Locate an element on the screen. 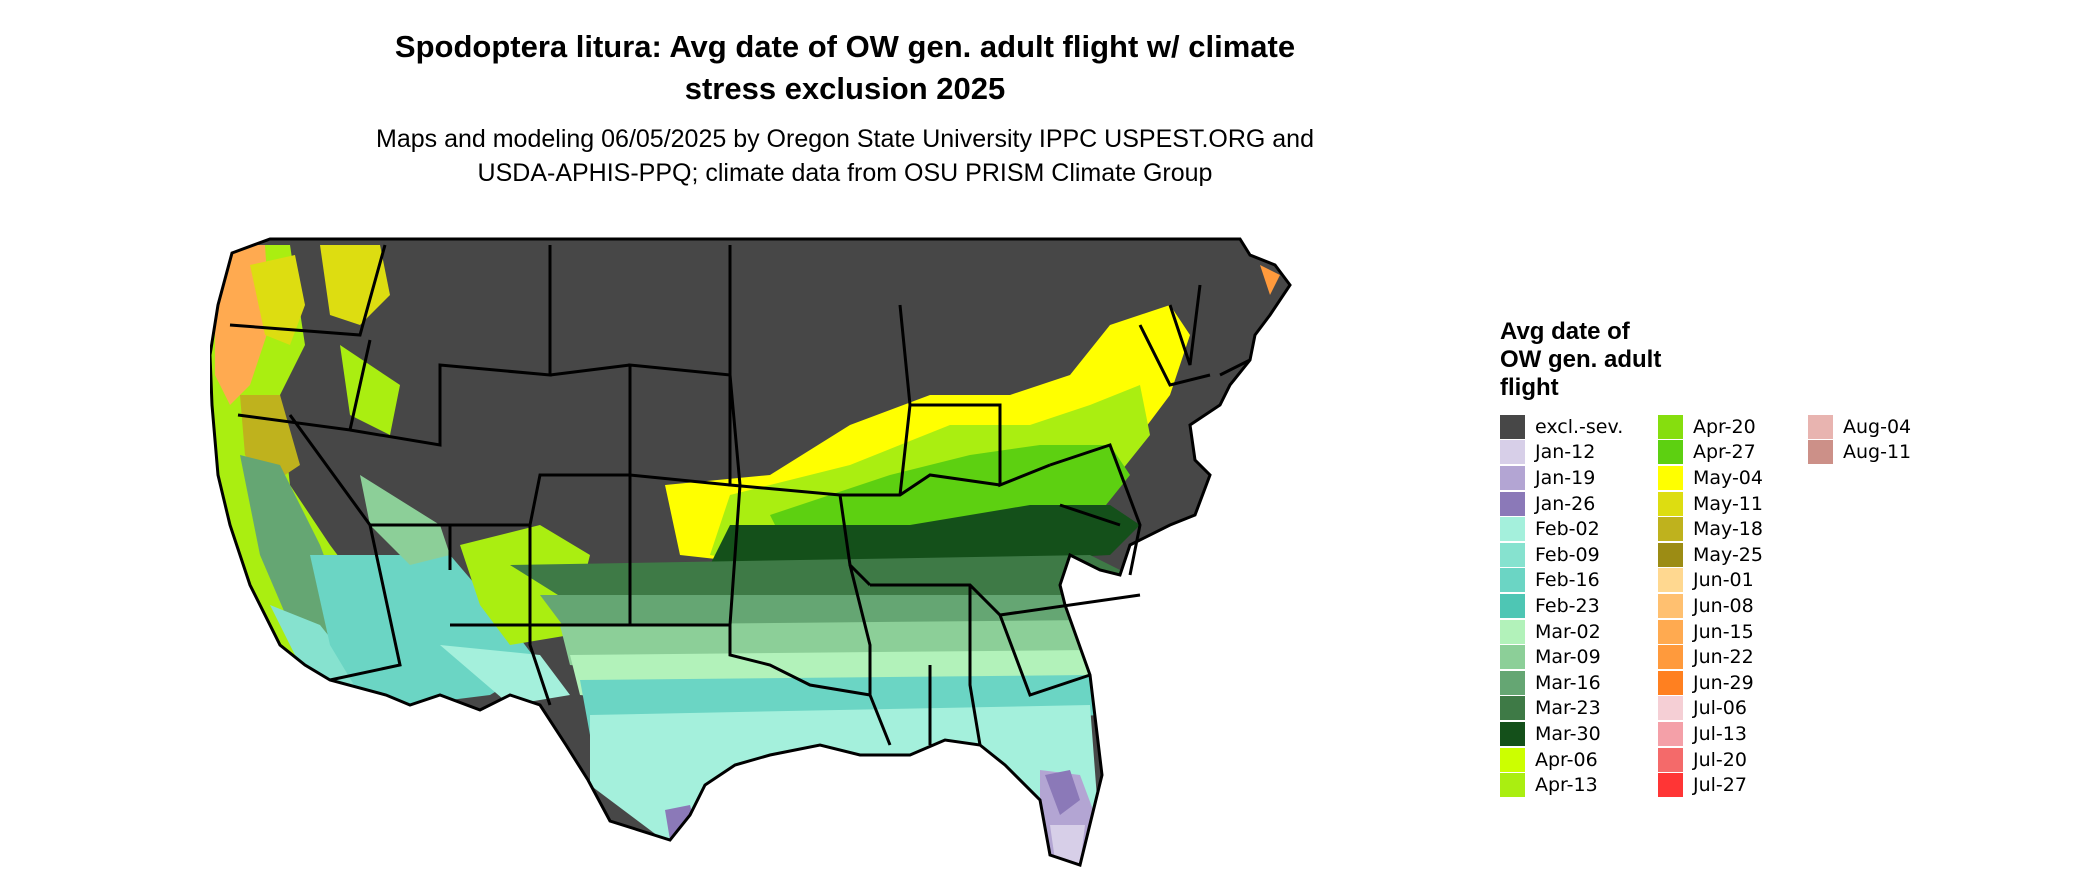  legend-label: Feb-16 is located at coordinates (1567, 580).